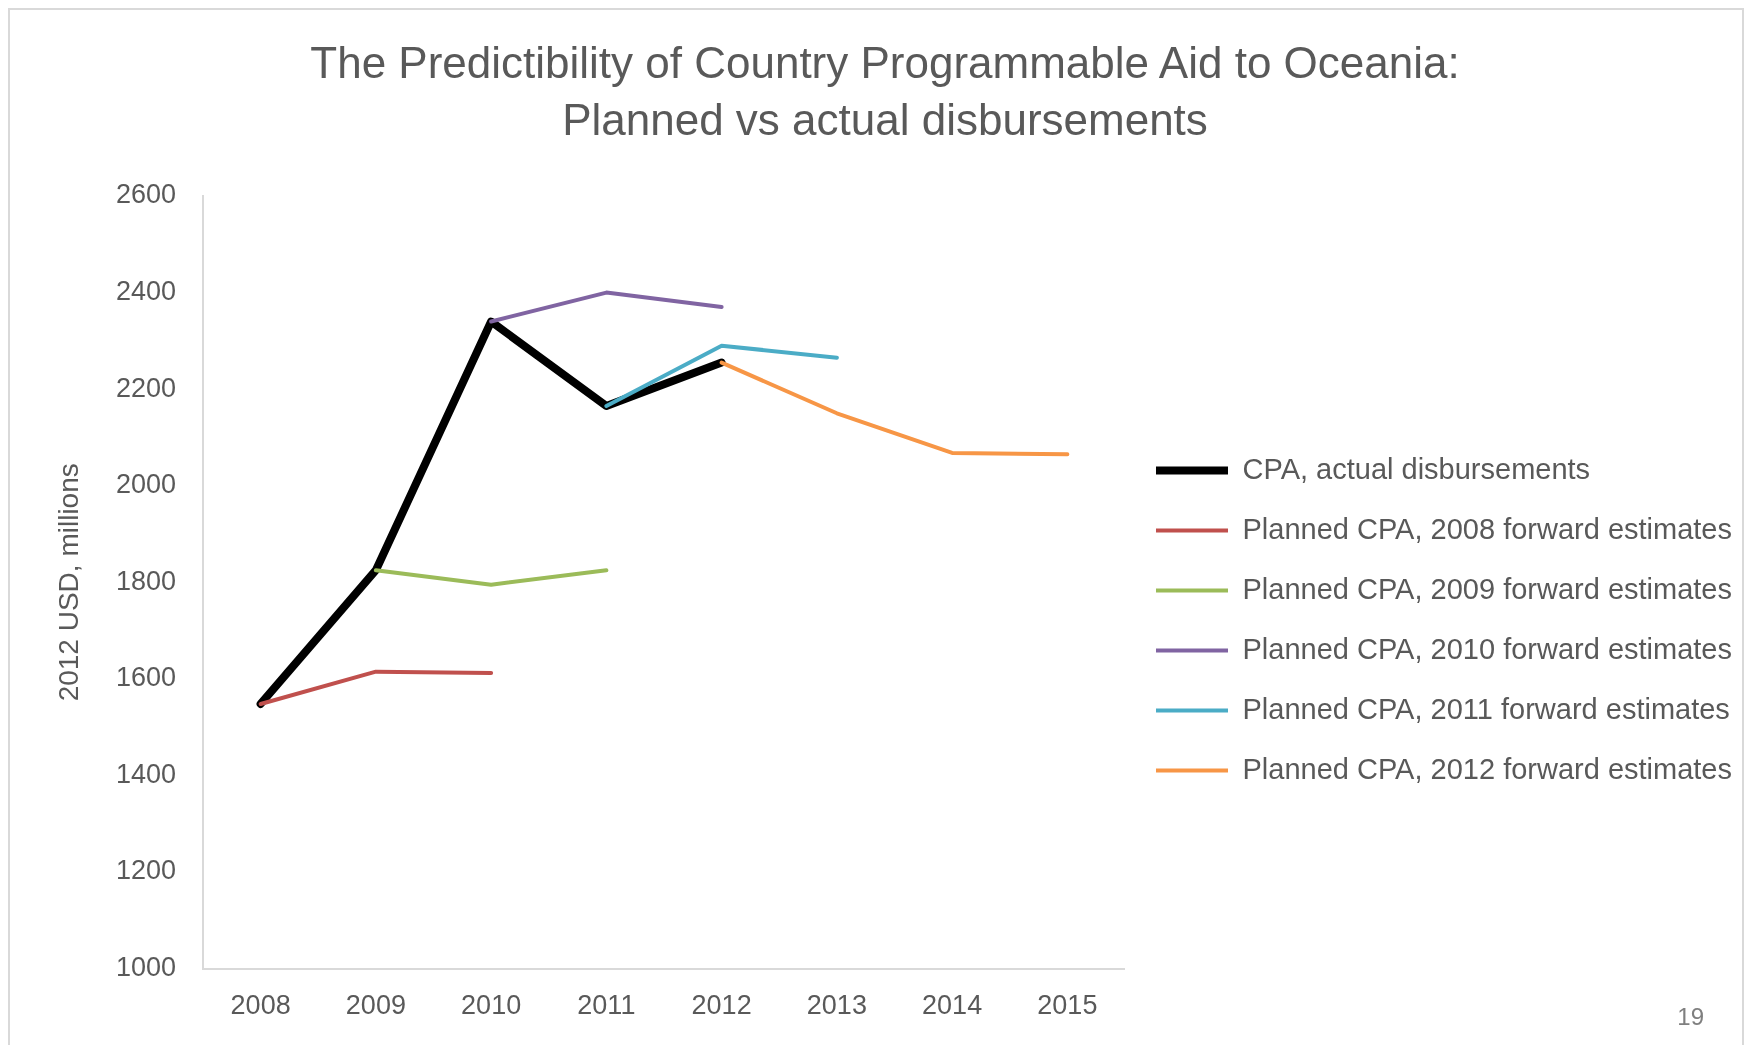 The width and height of the screenshot is (1756, 1045). What do you see at coordinates (721, 1005) in the screenshot?
I see `x-tick-label: 2012` at bounding box center [721, 1005].